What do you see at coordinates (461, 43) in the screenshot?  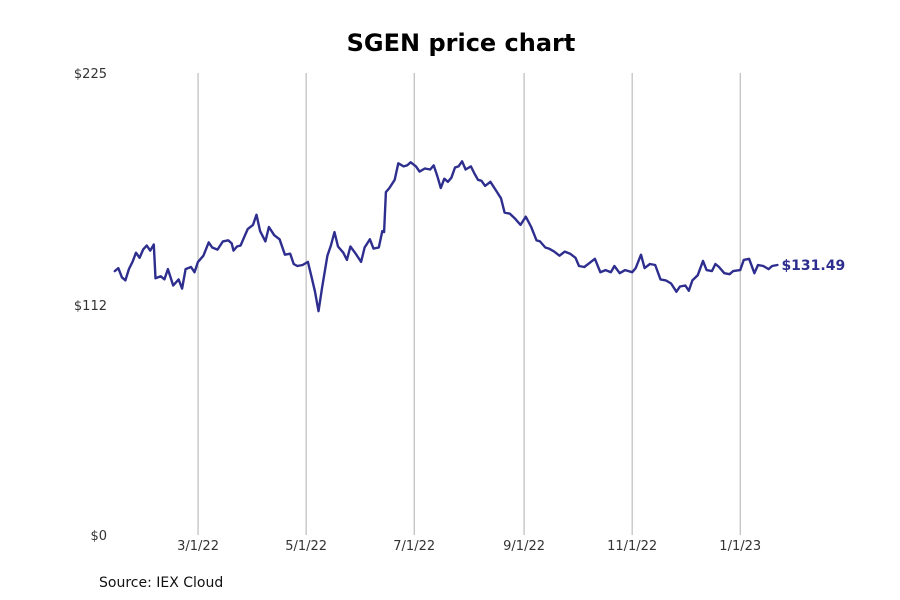 I see `chart-title: SGEN price chart` at bounding box center [461, 43].